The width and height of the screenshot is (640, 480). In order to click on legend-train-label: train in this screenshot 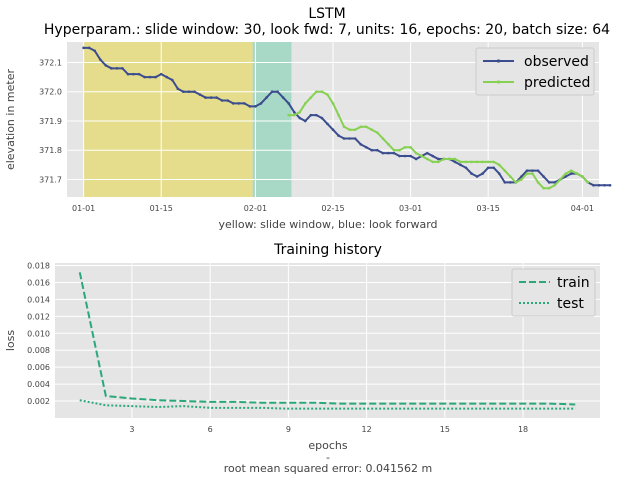, I will do `click(573, 283)`.